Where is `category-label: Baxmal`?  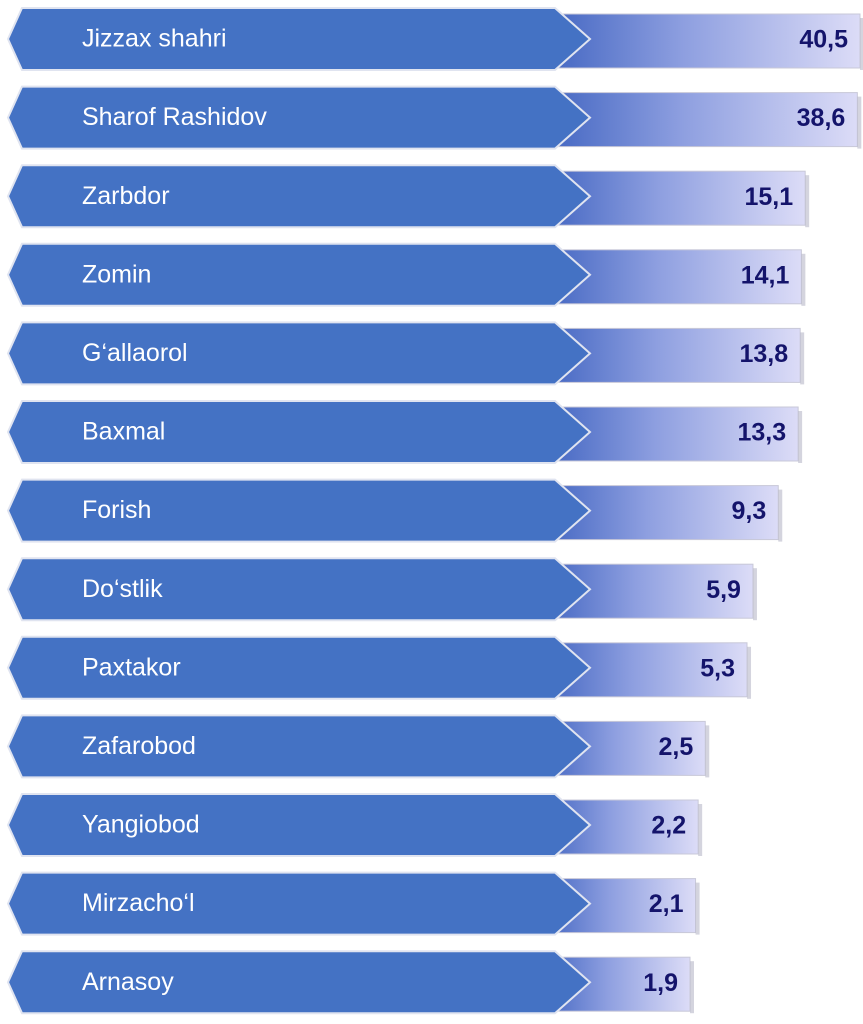
category-label: Baxmal is located at coordinates (123, 432).